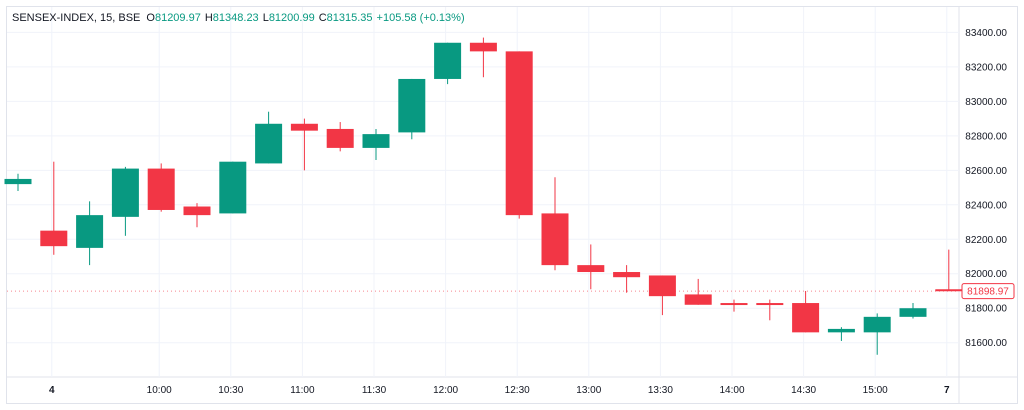  Describe the element at coordinates (986, 33) in the screenshot. I see `y-tick-label: 83400.00` at that location.